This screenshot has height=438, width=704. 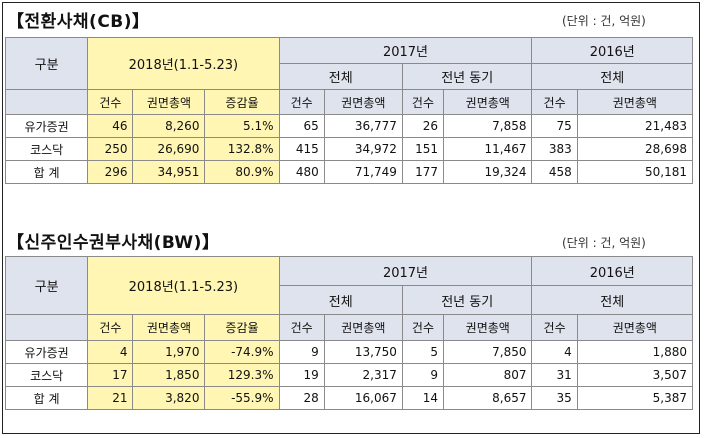 I want to click on cell: 129.3%, so click(x=242, y=375).